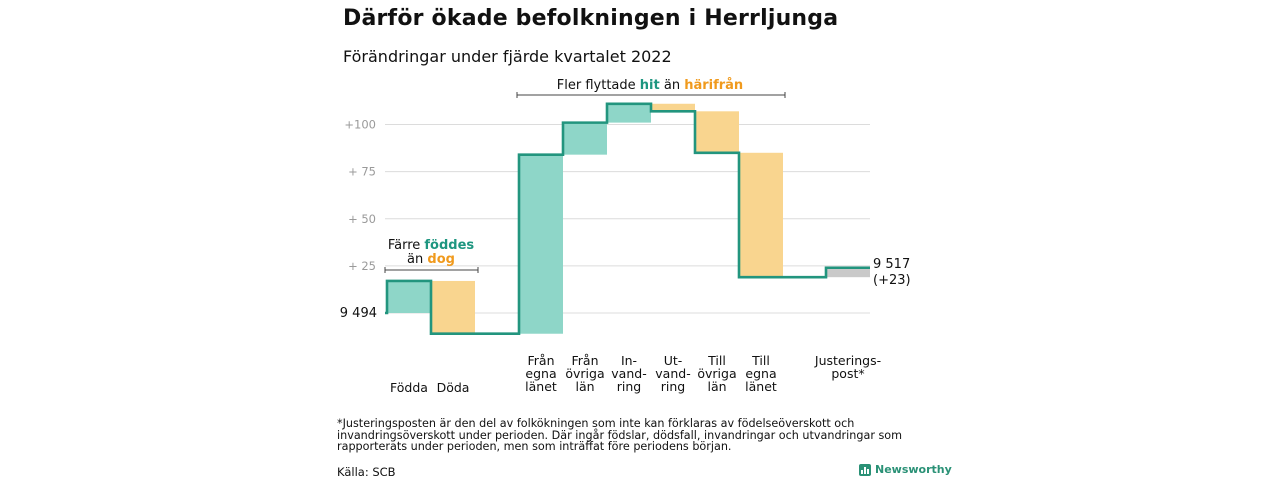  I want to click on newsworthy-logo: Newsworthy, so click(905, 469).